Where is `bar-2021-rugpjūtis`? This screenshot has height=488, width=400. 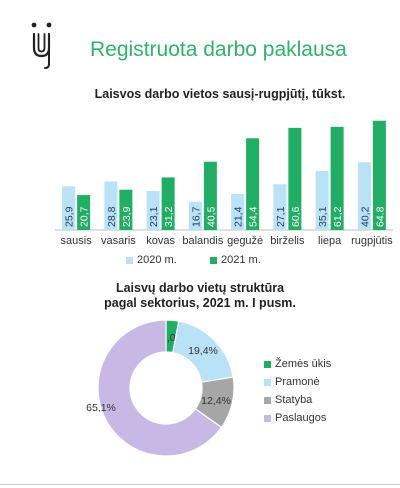 bar-2021-rugpjūtis is located at coordinates (379, 175).